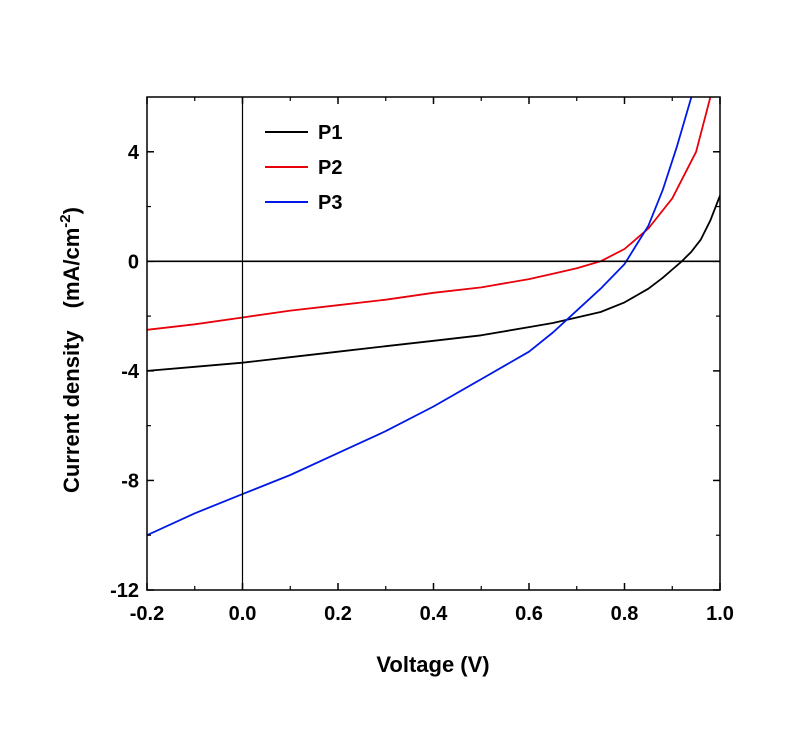 This screenshot has height=731, width=800. Describe the element at coordinates (330, 203) in the screenshot. I see `legend-label-p3: P3` at that location.